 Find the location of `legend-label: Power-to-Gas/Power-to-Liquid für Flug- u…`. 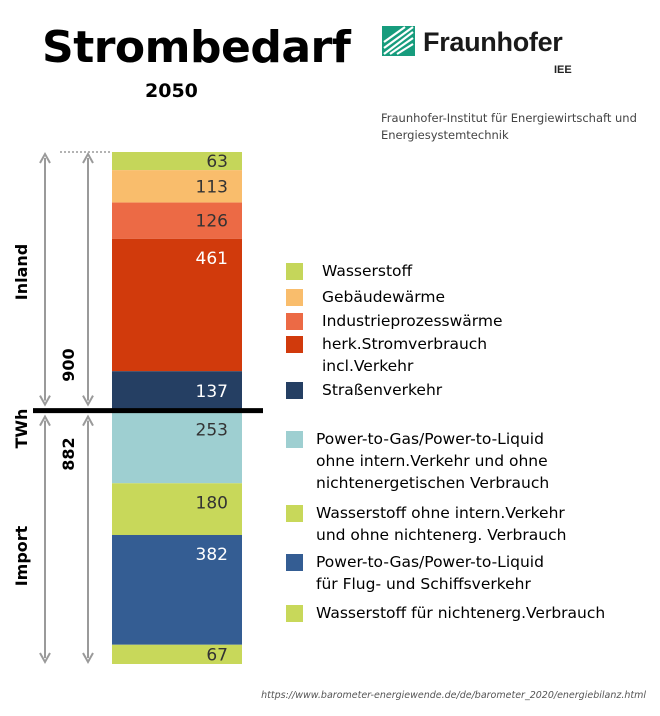

legend-label: Power-to-Gas/Power-to-Liquid für Flug- u… is located at coordinates (430, 573).